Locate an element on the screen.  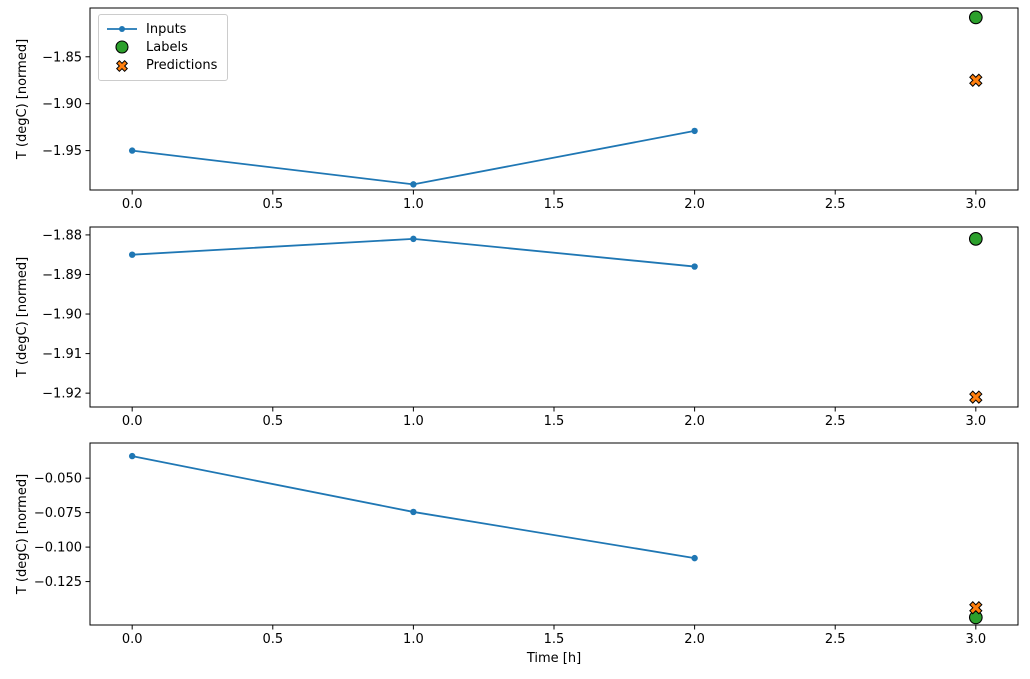
subplot-3-x-tick-label: 1.0 is located at coordinates (413, 639).